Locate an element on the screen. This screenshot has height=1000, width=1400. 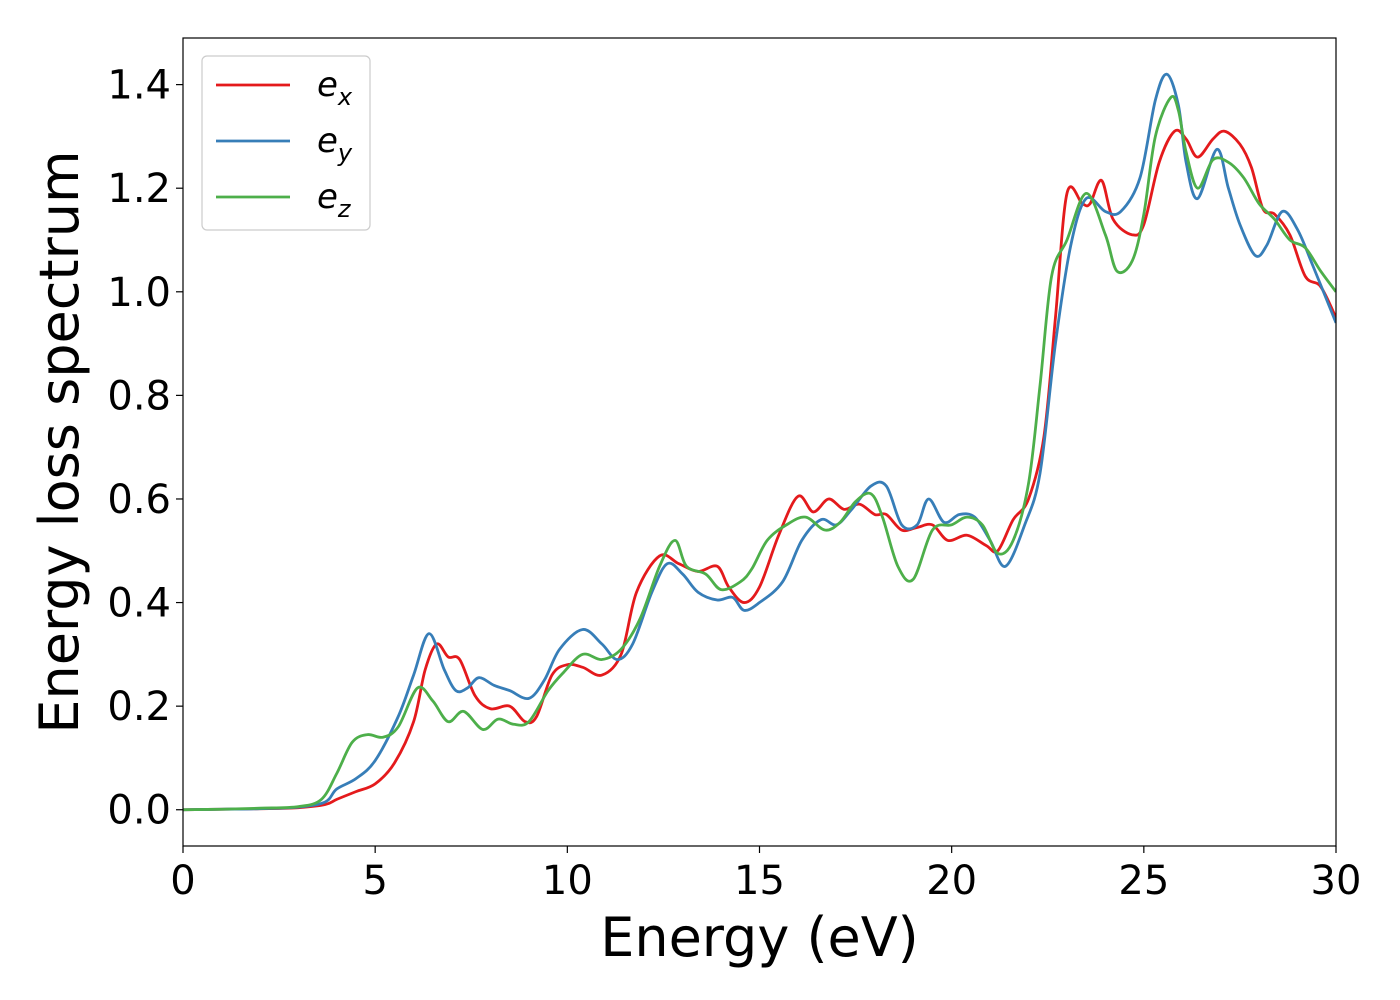
x-tick-label: 20 is located at coordinates (951, 881).